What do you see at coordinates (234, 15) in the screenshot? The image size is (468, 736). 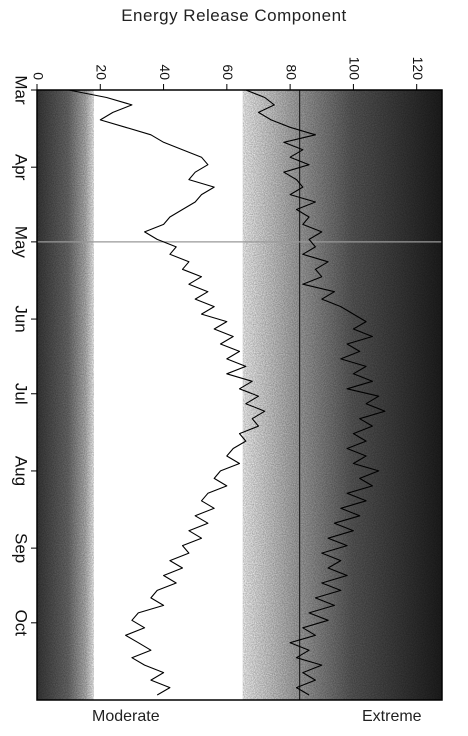 I see `chart-title: Energy Release Component` at bounding box center [234, 15].